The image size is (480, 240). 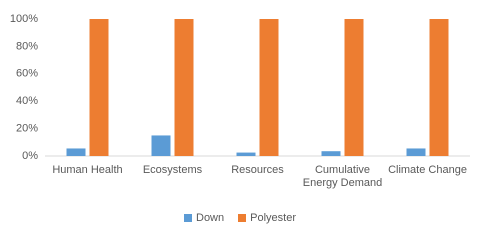 What do you see at coordinates (257, 170) in the screenshot?
I see `x-tick-label: Resources` at bounding box center [257, 170].